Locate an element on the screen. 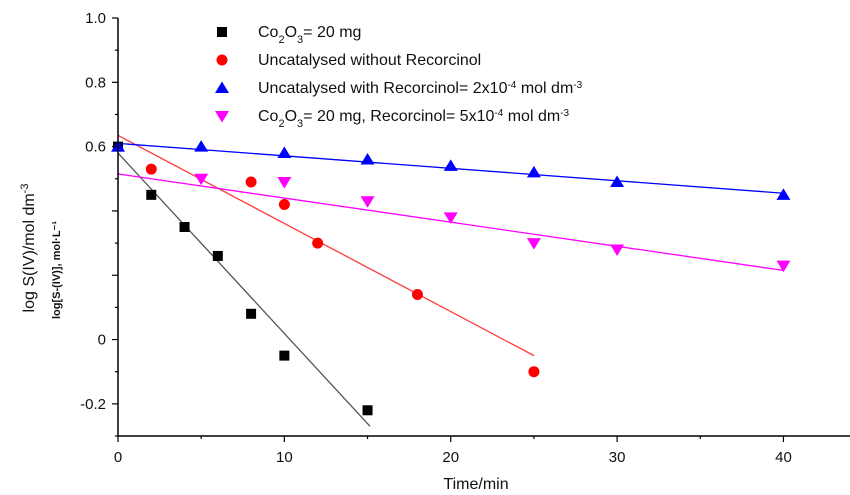  y-label-overlay-patch is located at coordinates (87, 265).